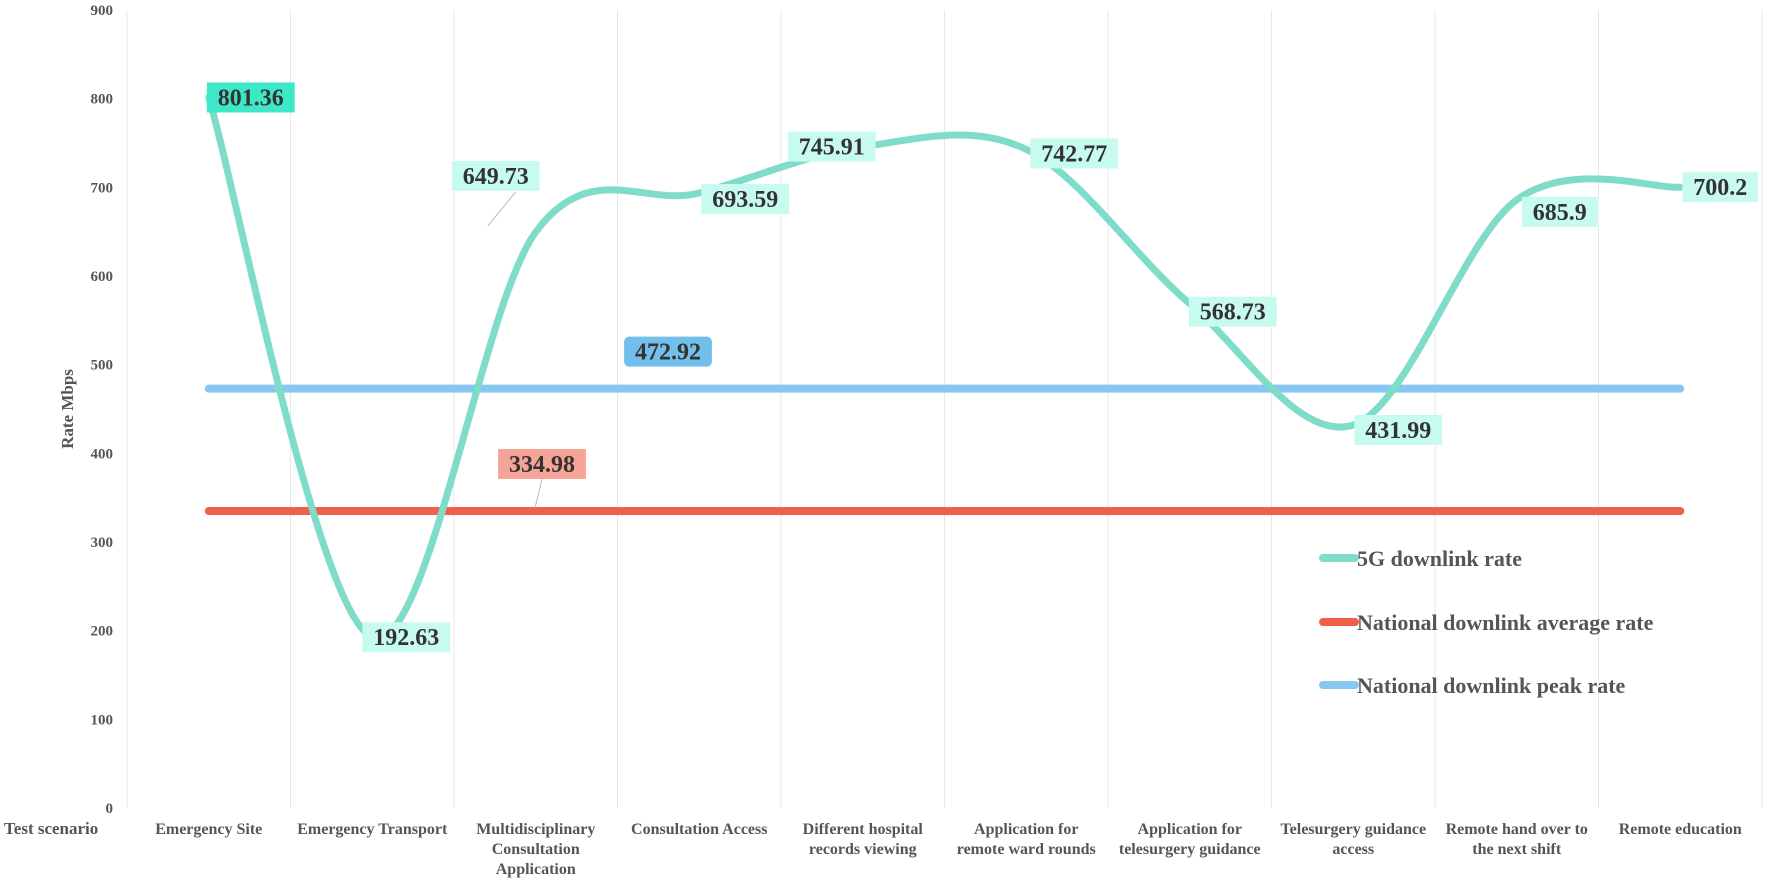  I want to click on data-label-average-bg, so click(542, 463).